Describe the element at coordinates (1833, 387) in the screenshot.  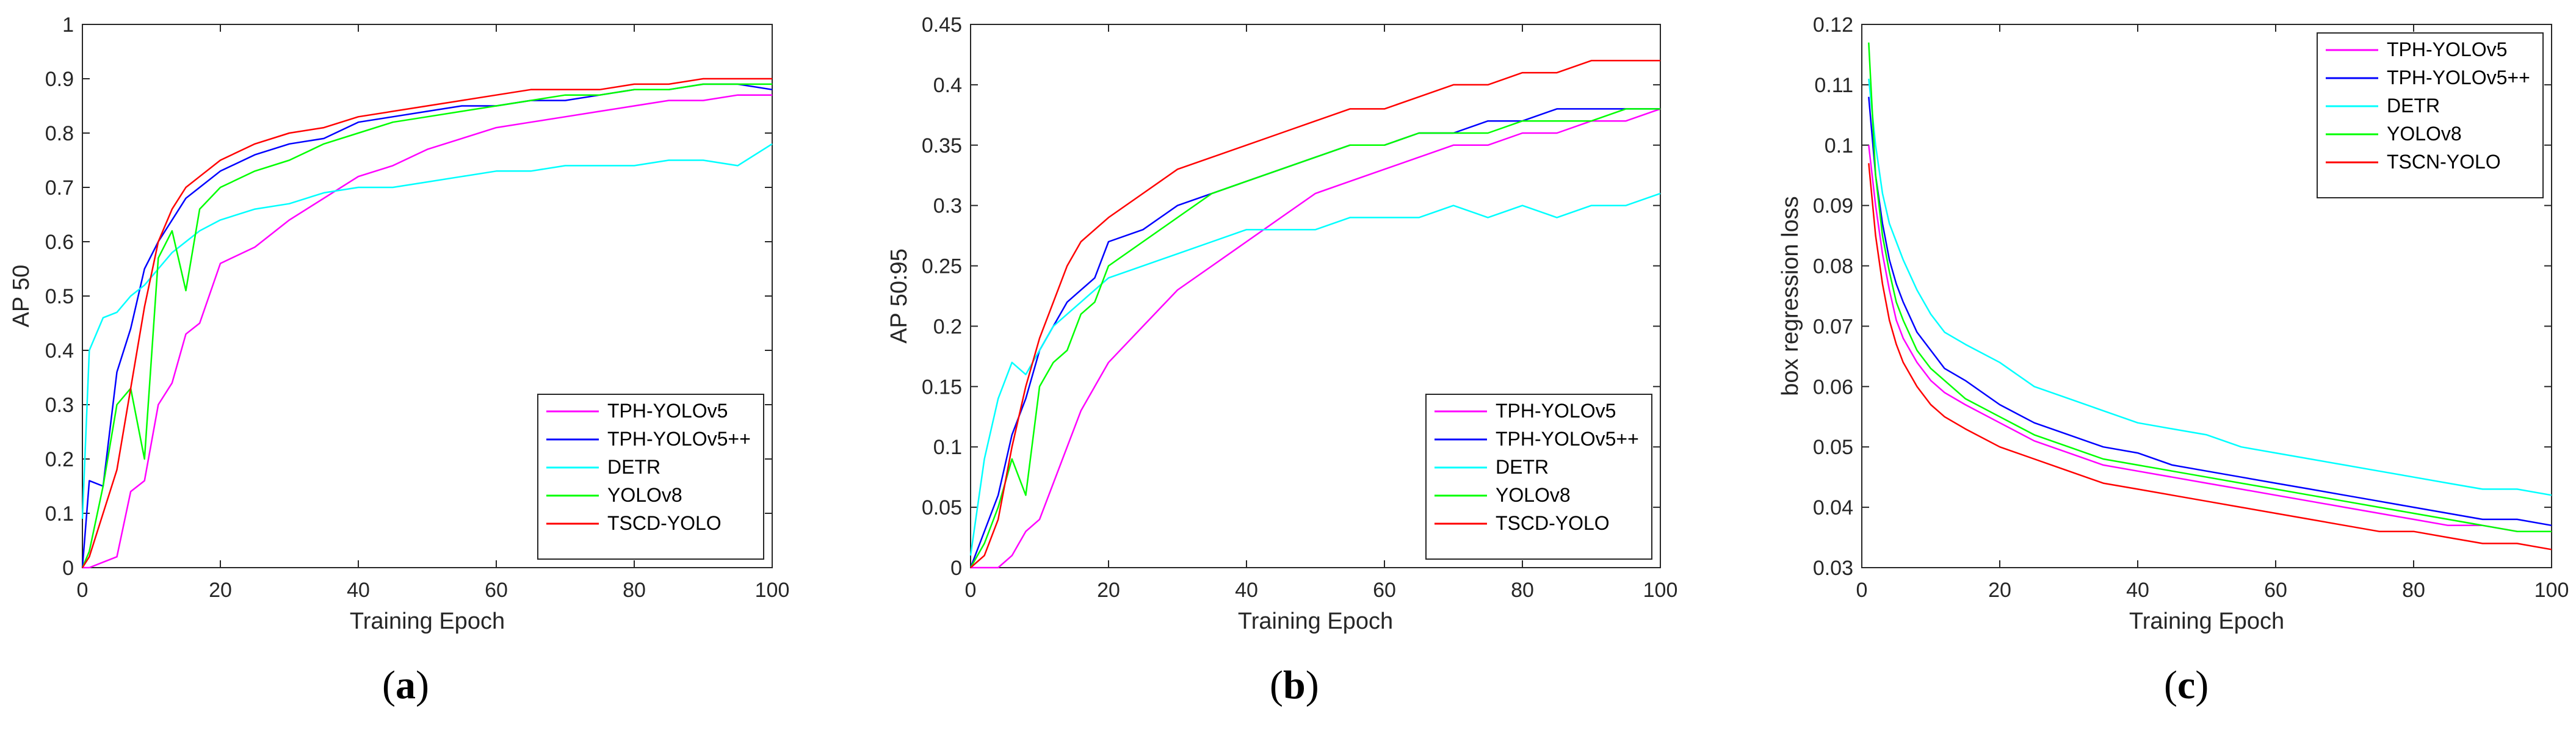
I see `y-tick-label: 0.06` at that location.